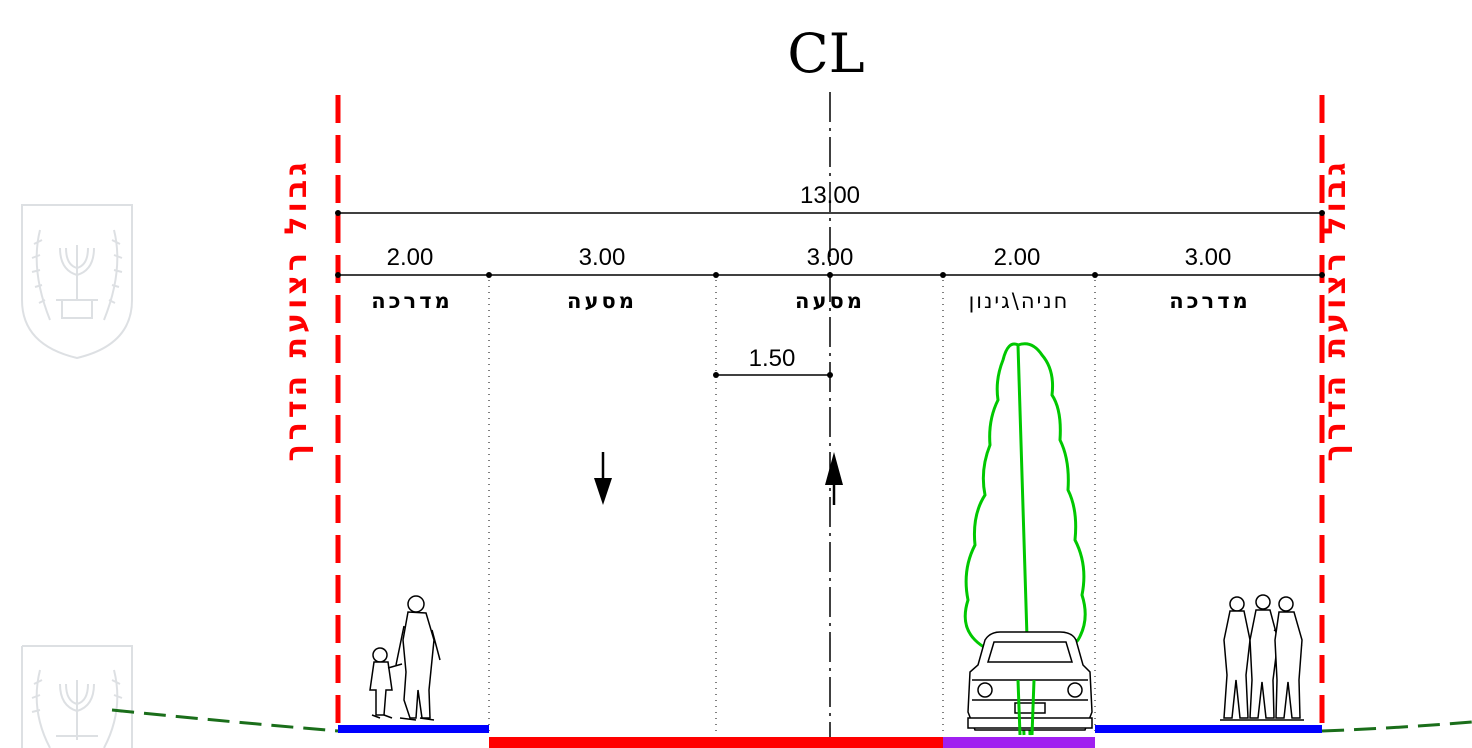  What do you see at coordinates (1208, 729) in the screenshot?
I see `right-sidewalk-surface` at bounding box center [1208, 729].